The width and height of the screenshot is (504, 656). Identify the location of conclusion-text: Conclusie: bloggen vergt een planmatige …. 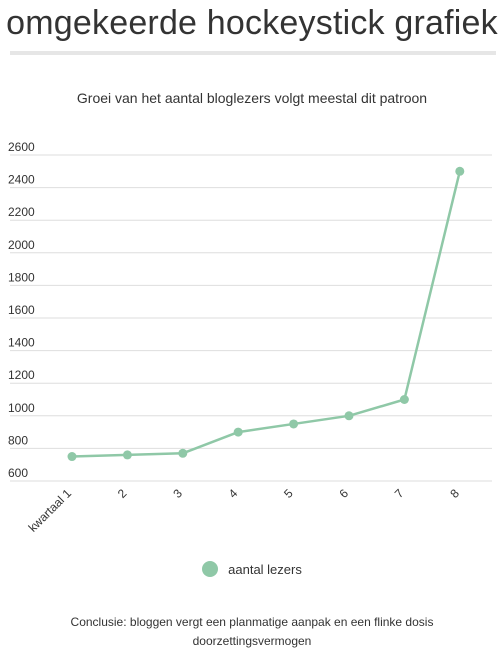
(252, 631).